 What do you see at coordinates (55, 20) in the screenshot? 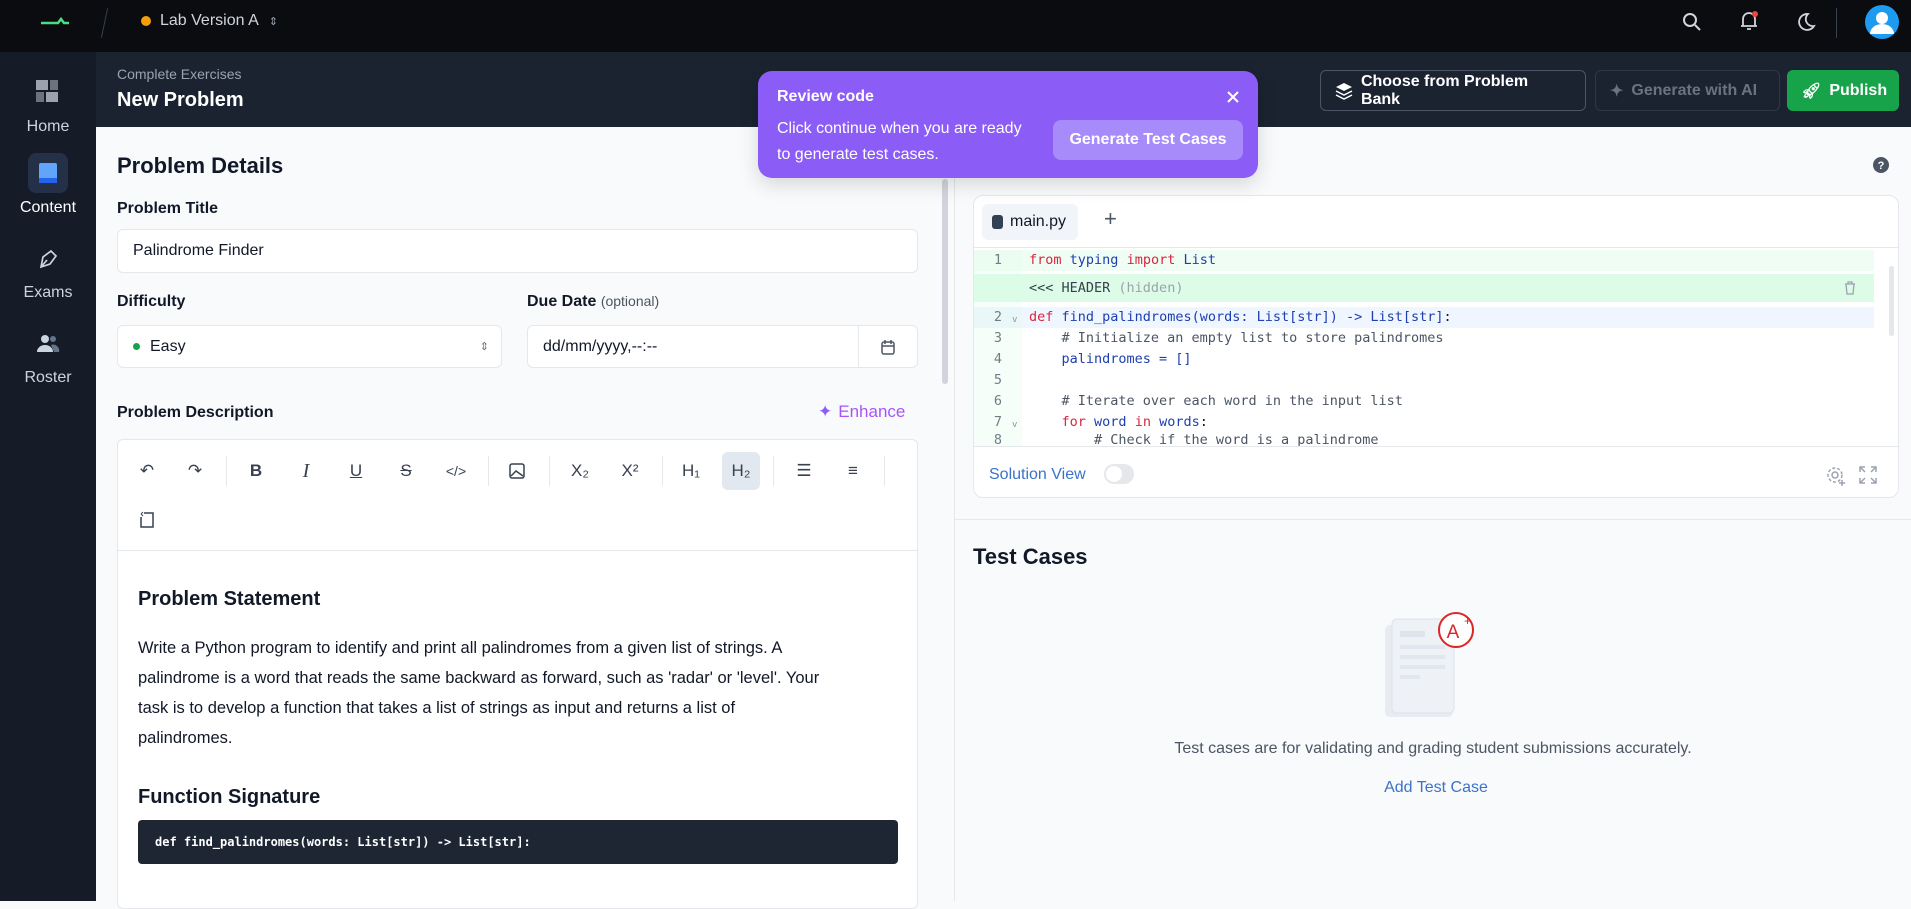
I see `logo-icon` at bounding box center [55, 20].